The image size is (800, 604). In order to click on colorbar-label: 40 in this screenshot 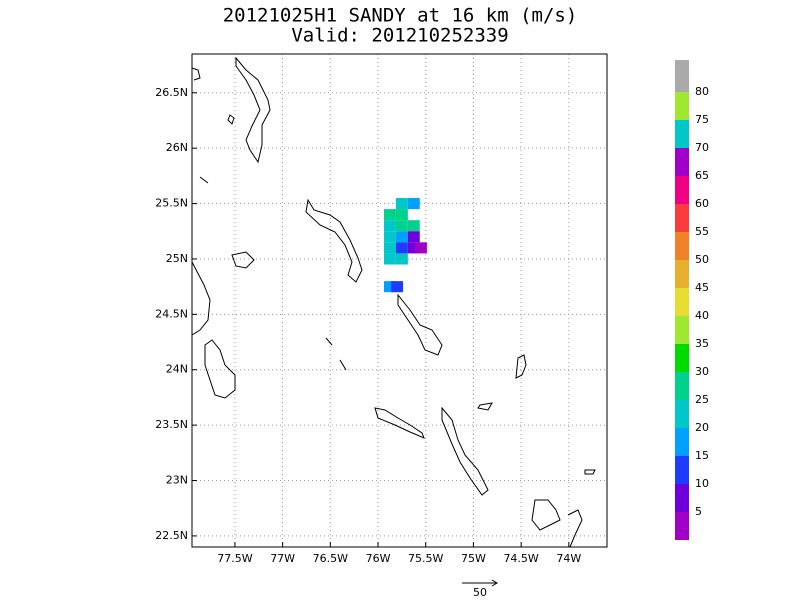, I will do `click(702, 315)`.